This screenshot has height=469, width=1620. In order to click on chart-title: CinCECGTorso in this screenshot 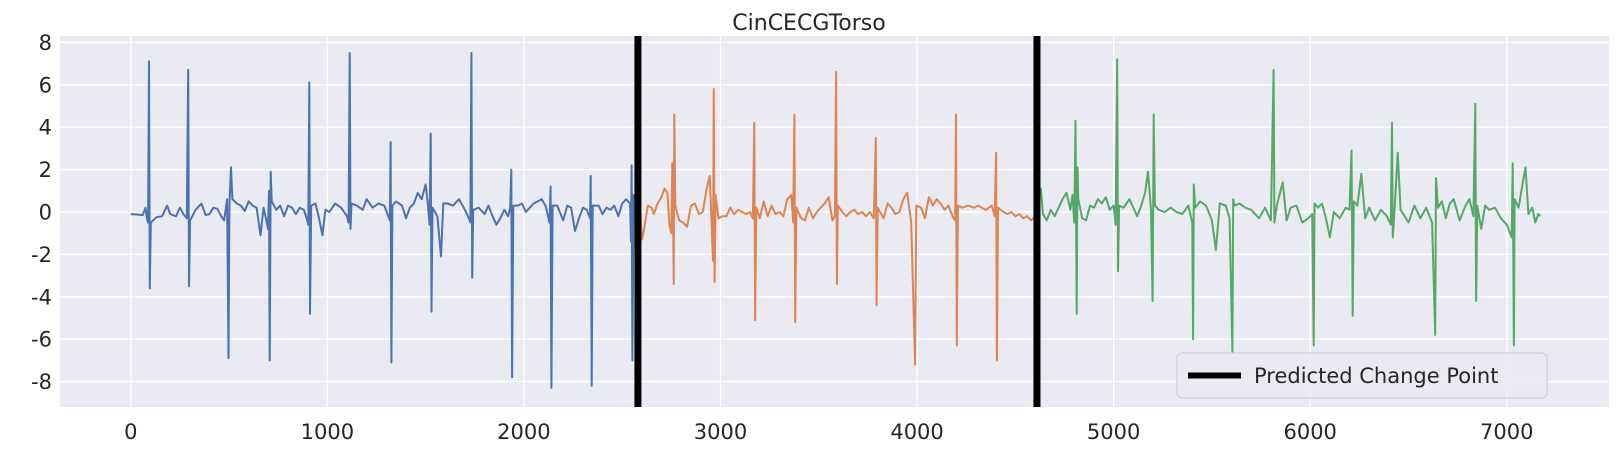, I will do `click(808, 23)`.